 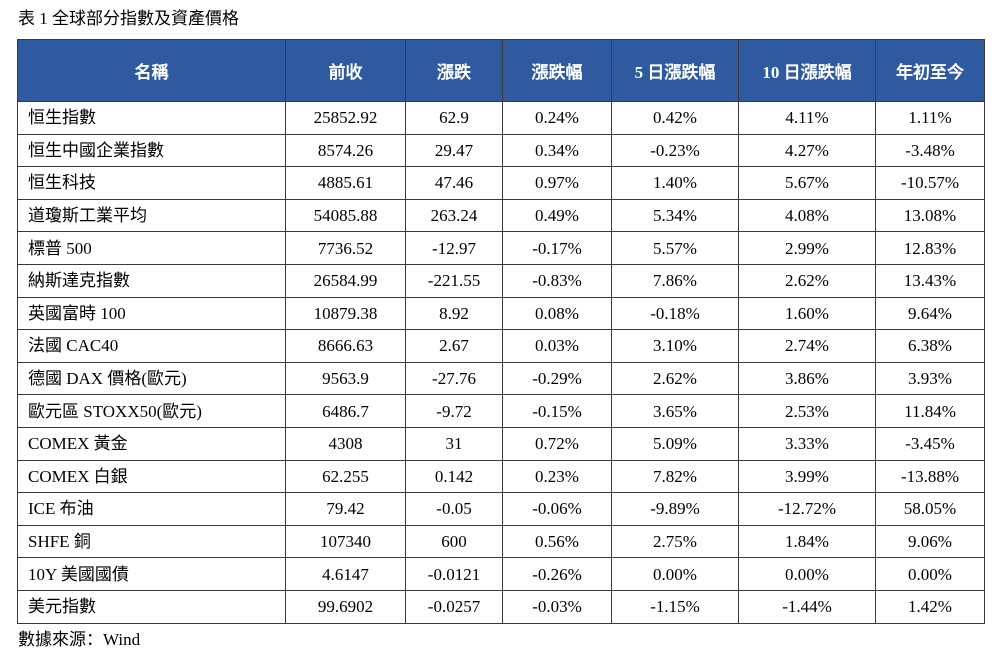 What do you see at coordinates (930, 280) in the screenshot?
I see `cell-ytd: 13.43%` at bounding box center [930, 280].